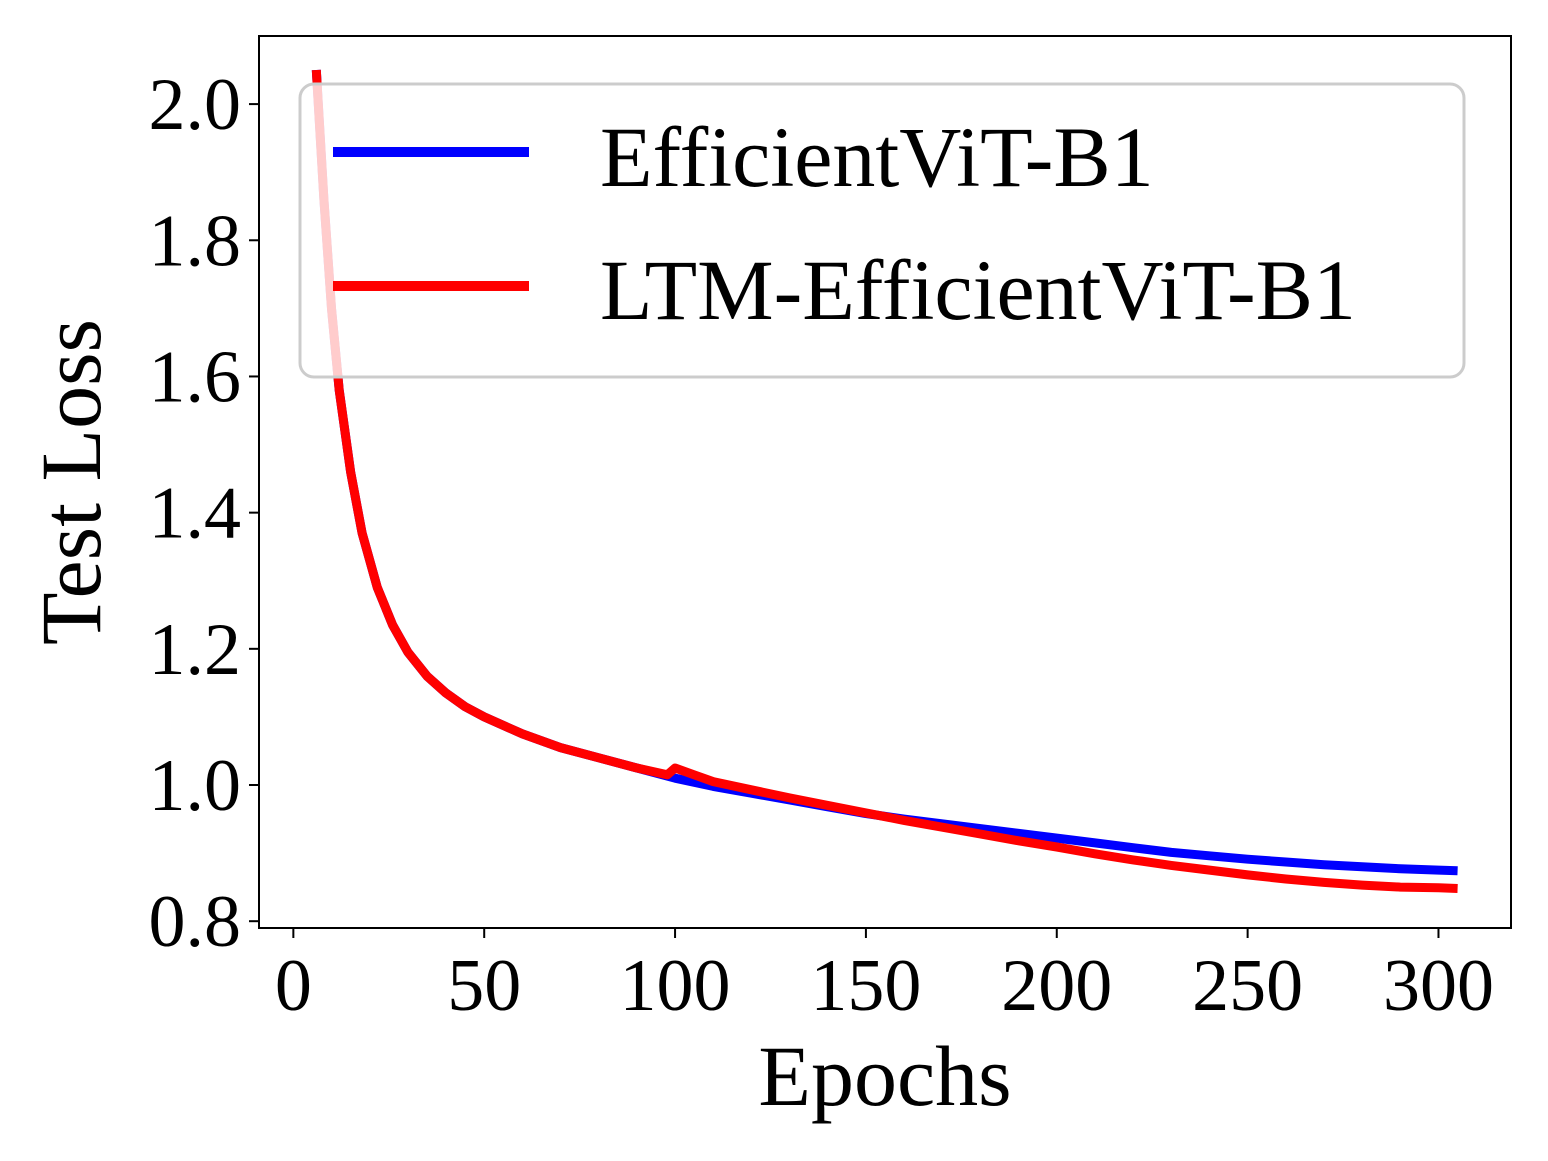 The width and height of the screenshot is (1548, 1161). I want to click on y-axis: 0.8 1.0 1.2 1.4 1.6 1.8 2.0, so click(204, 513).